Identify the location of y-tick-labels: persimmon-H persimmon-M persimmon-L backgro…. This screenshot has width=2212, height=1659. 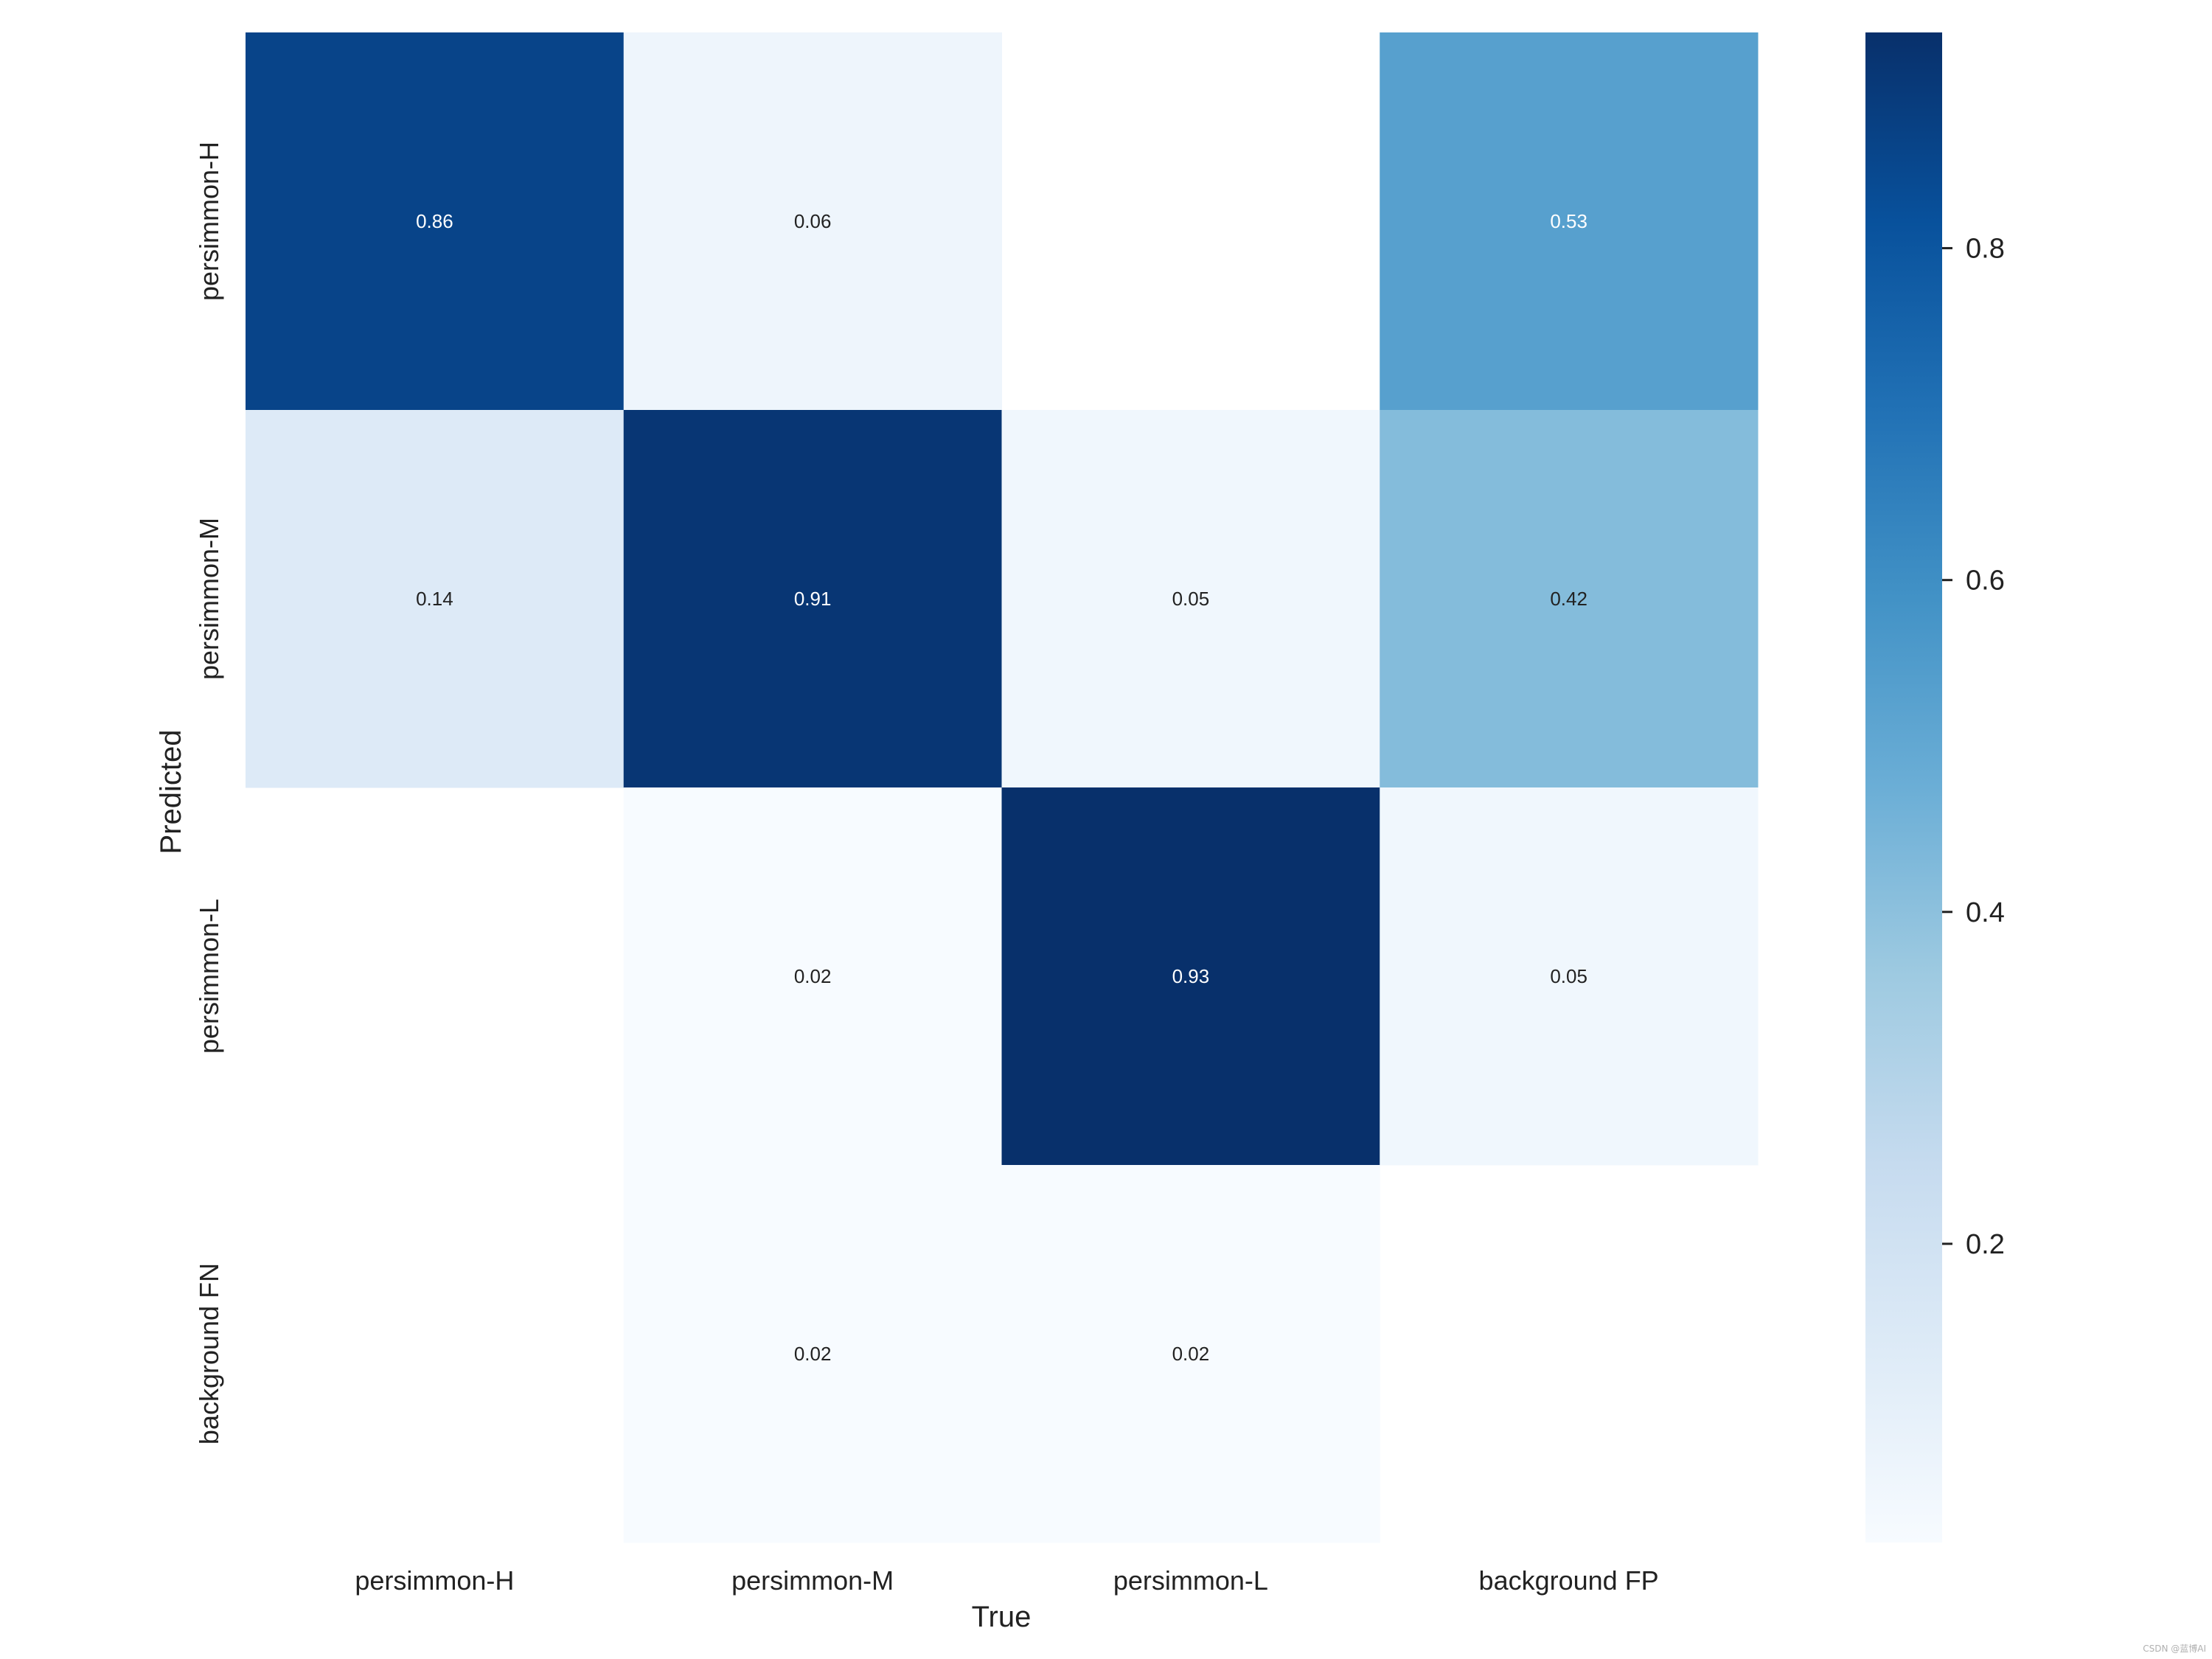
(209, 793).